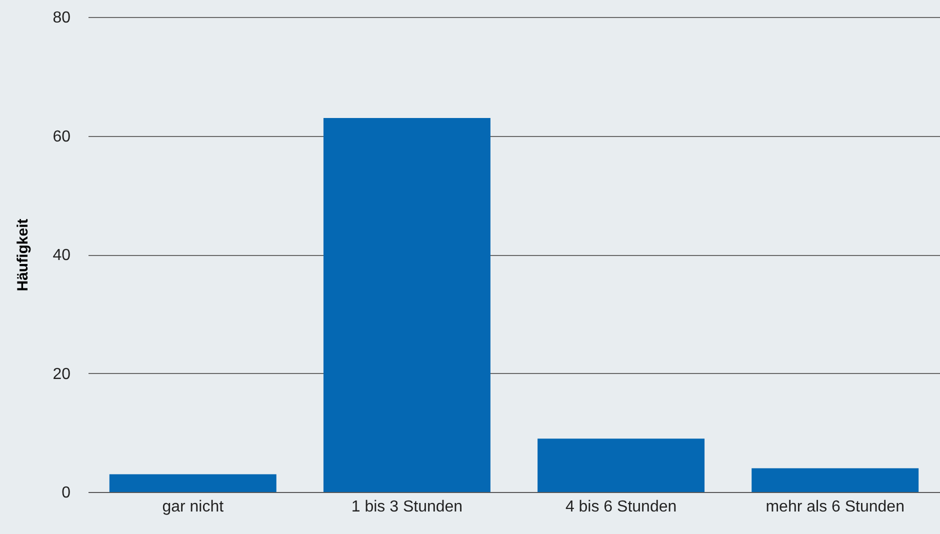 The height and width of the screenshot is (534, 940). I want to click on x-tick-label: gar nicht, so click(193, 507).